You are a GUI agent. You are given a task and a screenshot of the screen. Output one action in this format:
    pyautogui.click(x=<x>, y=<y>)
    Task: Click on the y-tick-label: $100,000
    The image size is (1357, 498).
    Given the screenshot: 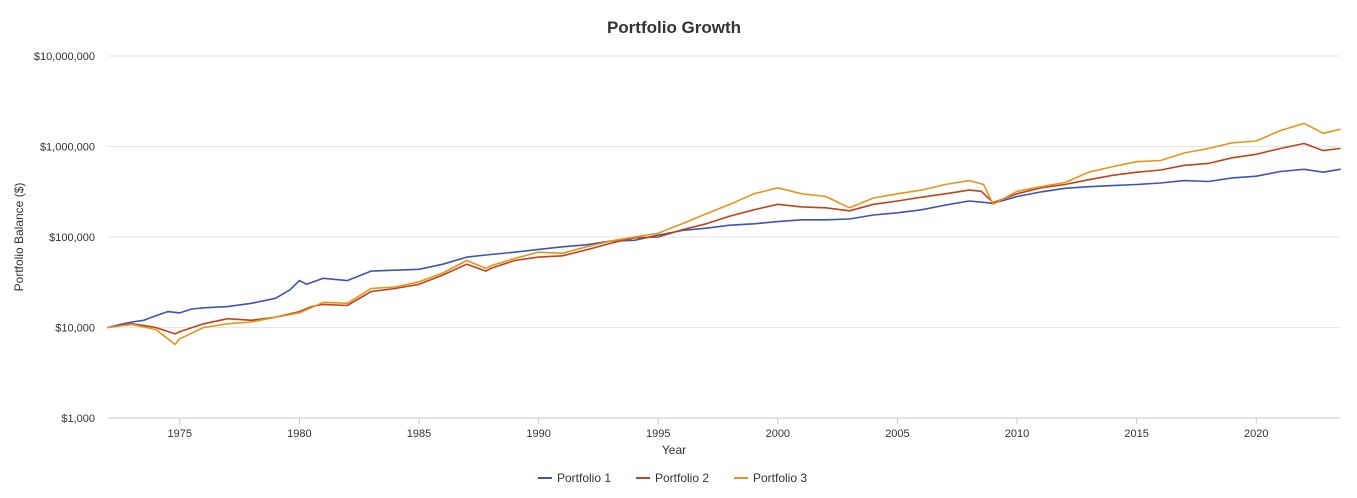 What is the action you would take?
    pyautogui.click(x=72, y=238)
    